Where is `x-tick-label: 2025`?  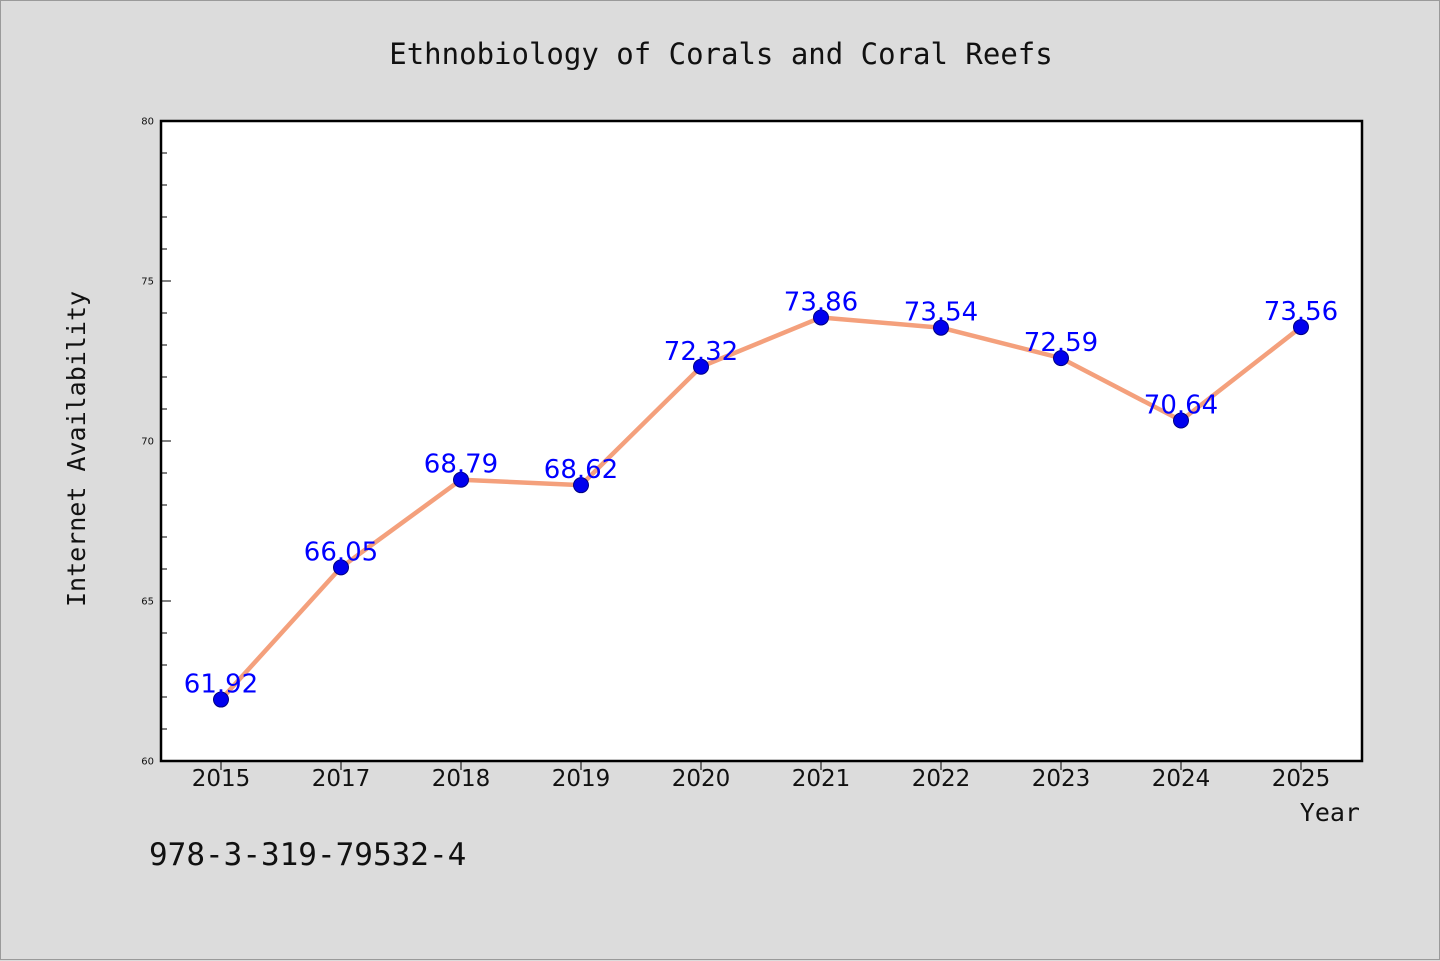 x-tick-label: 2025 is located at coordinates (1301, 779).